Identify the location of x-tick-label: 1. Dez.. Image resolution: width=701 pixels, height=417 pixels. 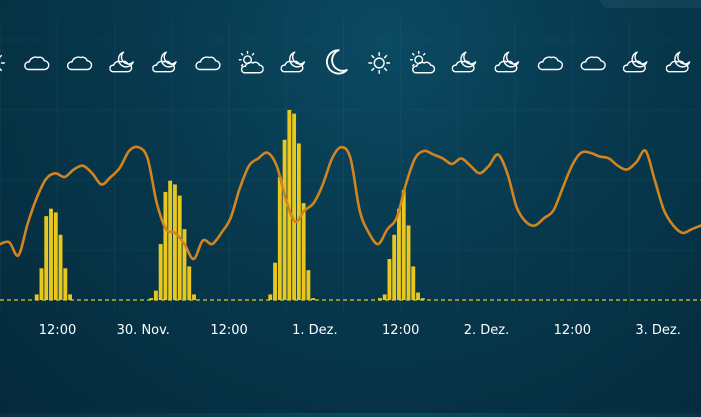
(315, 330).